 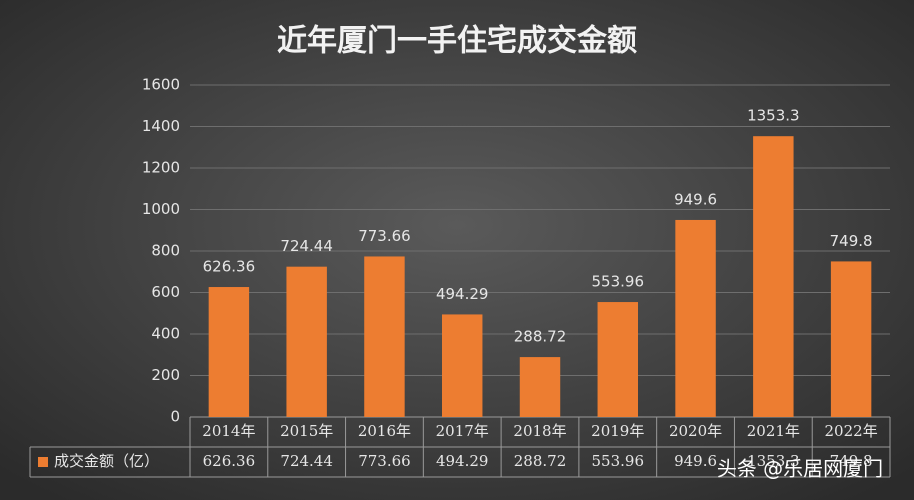 What do you see at coordinates (165, 251) in the screenshot?
I see `y-tick-label: 800` at bounding box center [165, 251].